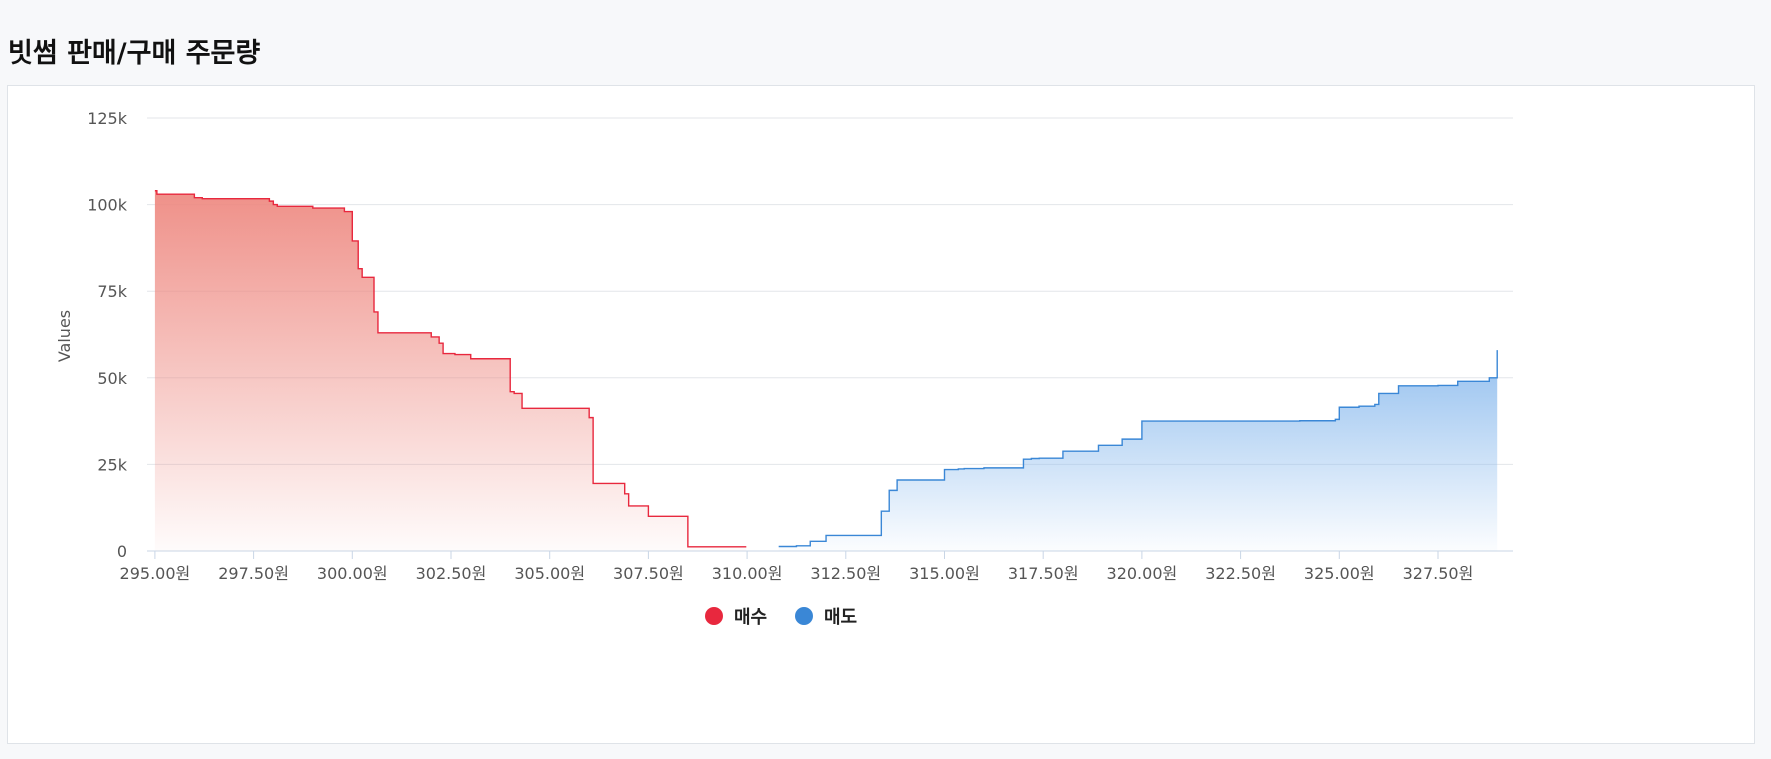 This screenshot has width=1771, height=759. I want to click on y-axis: 0 25k 50k 75k 100k 125k, so click(107, 335).